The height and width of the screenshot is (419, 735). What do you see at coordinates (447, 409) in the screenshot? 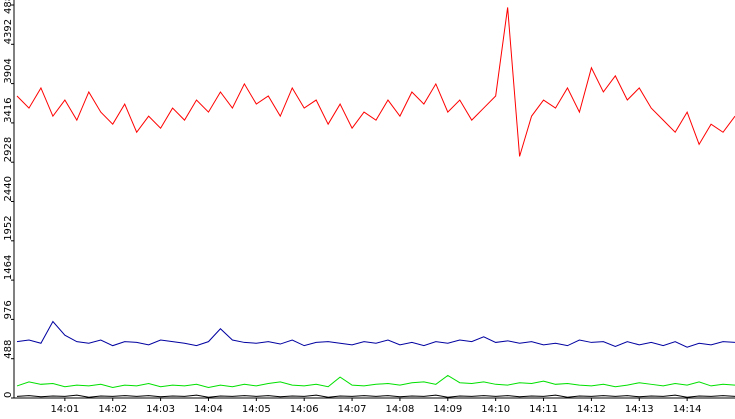
I see `x-tick-label: 14:09` at bounding box center [447, 409].